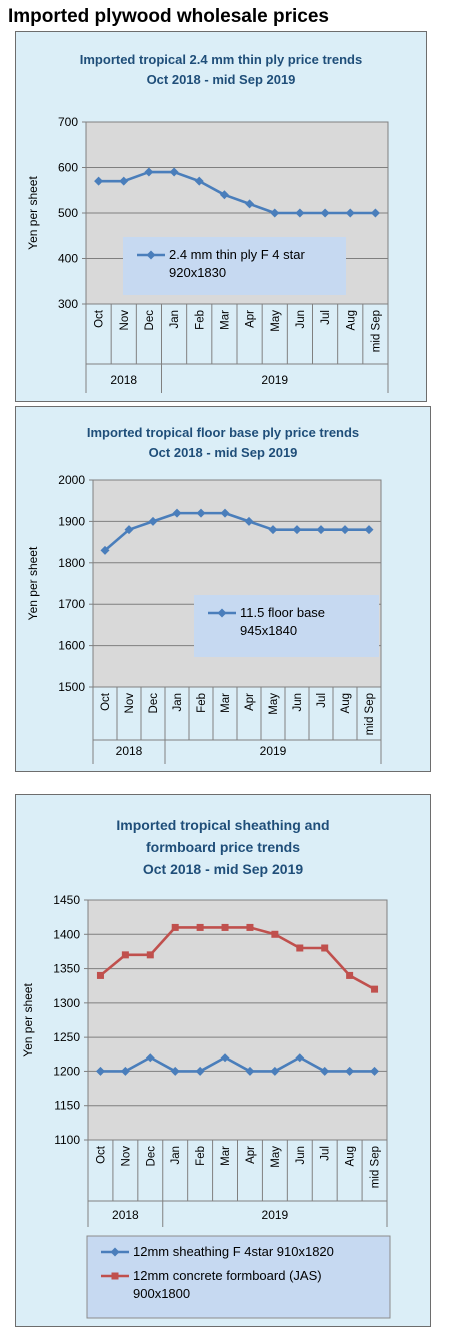 This screenshot has width=453, height=1343. I want to click on x-tick-label-may: May, so click(276, 1157).